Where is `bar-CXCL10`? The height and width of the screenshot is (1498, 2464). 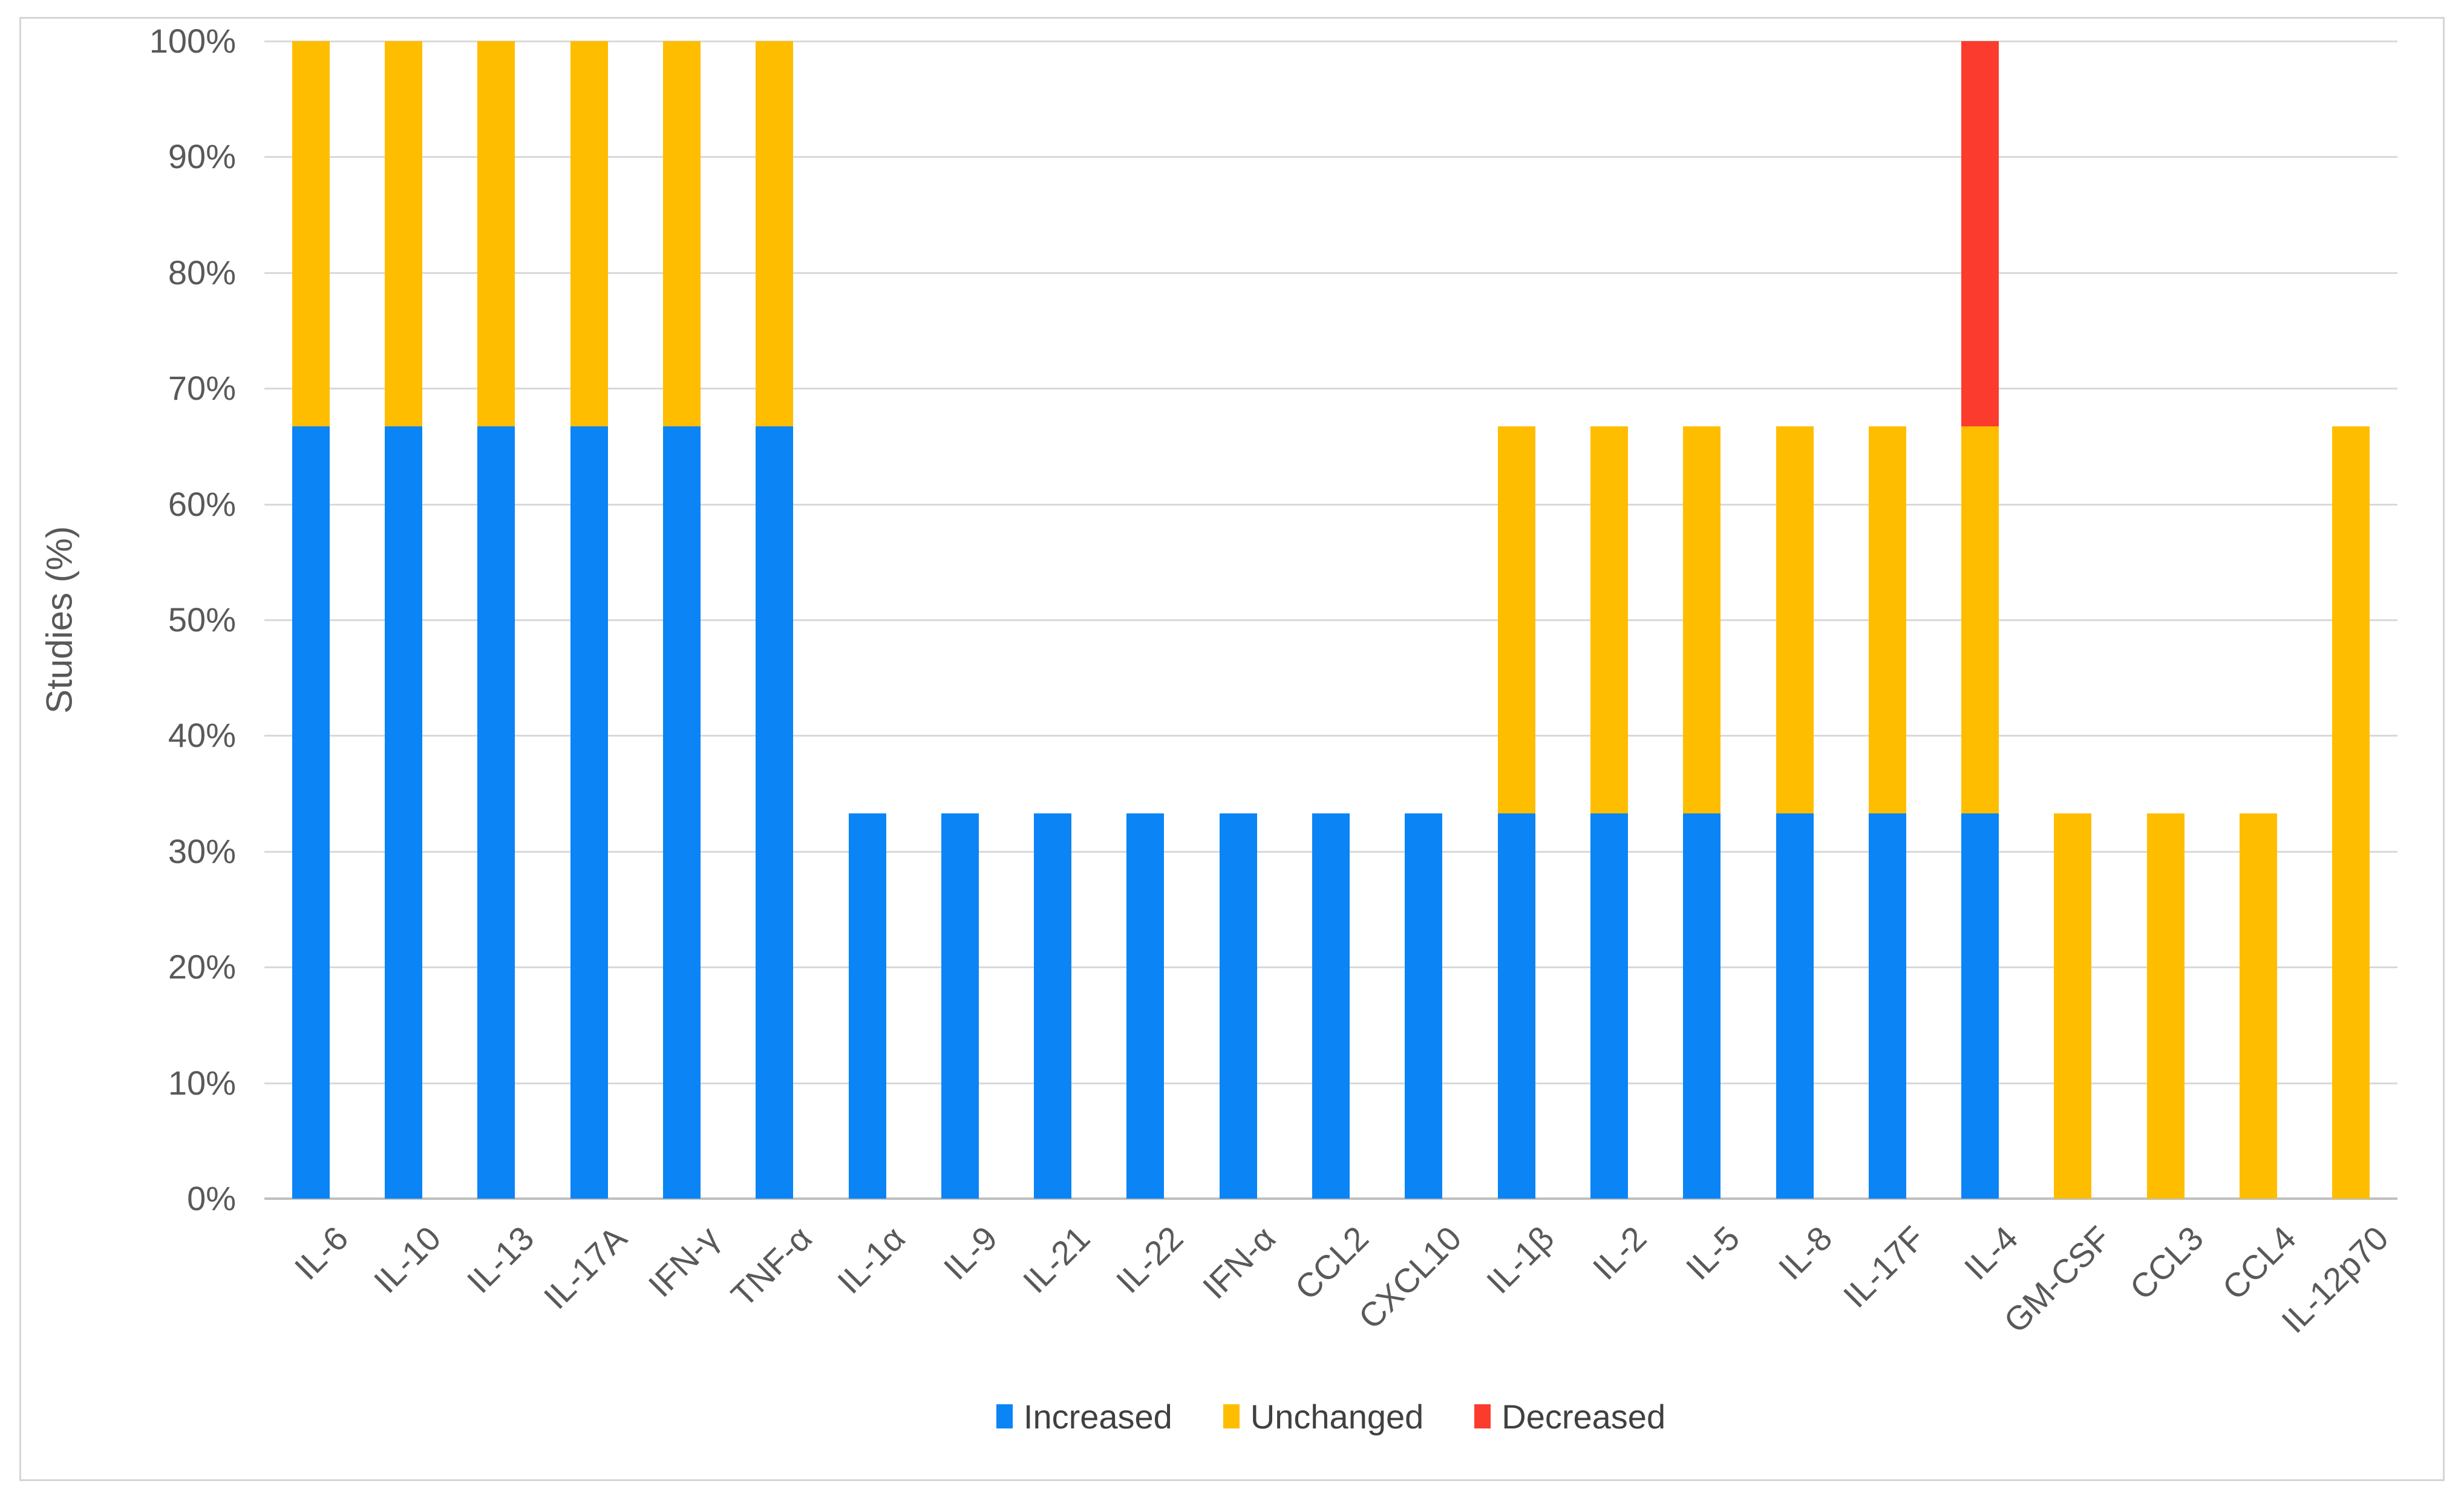 bar-CXCL10 is located at coordinates (1424, 620).